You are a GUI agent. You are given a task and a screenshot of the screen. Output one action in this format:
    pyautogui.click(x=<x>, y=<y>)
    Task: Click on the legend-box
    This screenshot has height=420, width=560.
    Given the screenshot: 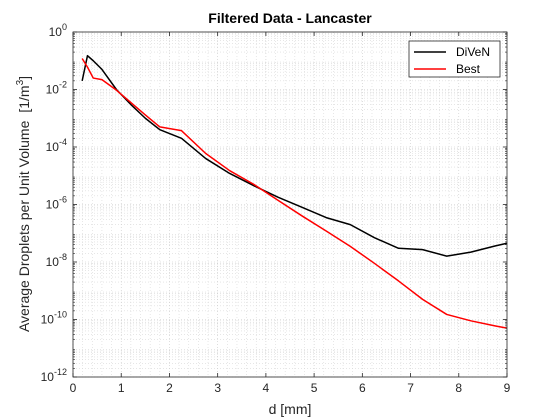 What is the action you would take?
    pyautogui.click(x=454, y=59)
    